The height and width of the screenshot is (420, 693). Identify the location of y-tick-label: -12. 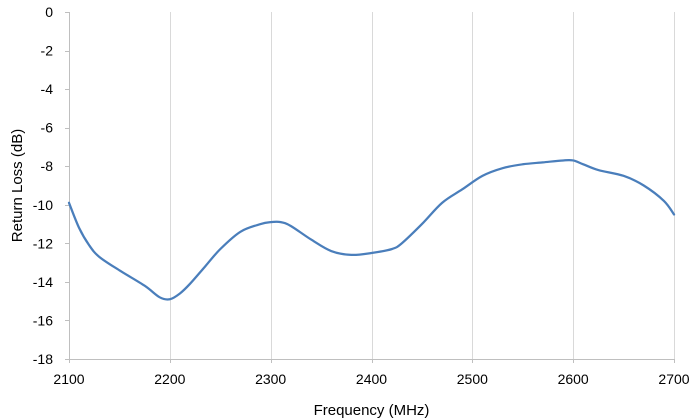
(43, 243).